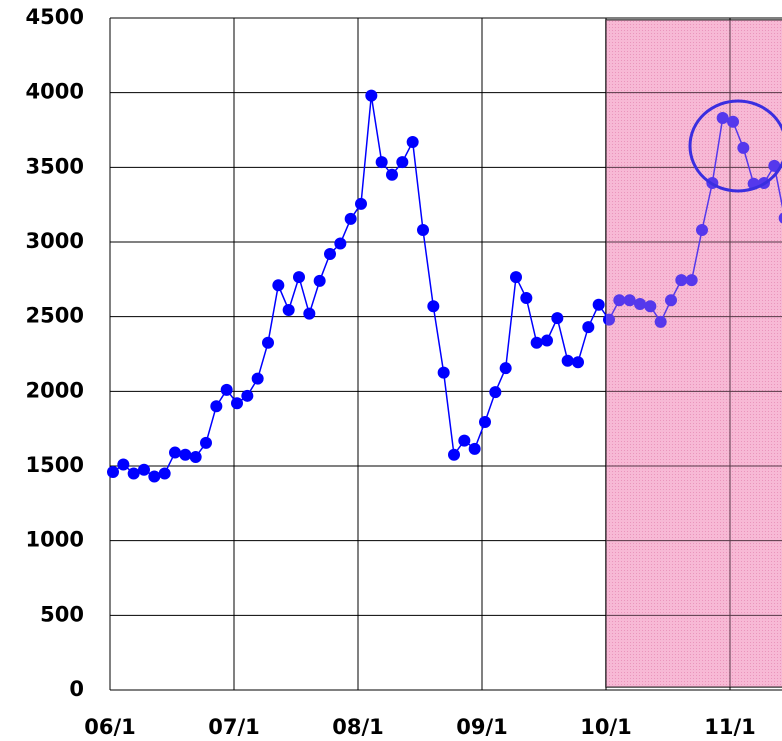 Image resolution: width=782 pixels, height=741 pixels. I want to click on y-tick-label: 4500, so click(55, 17).